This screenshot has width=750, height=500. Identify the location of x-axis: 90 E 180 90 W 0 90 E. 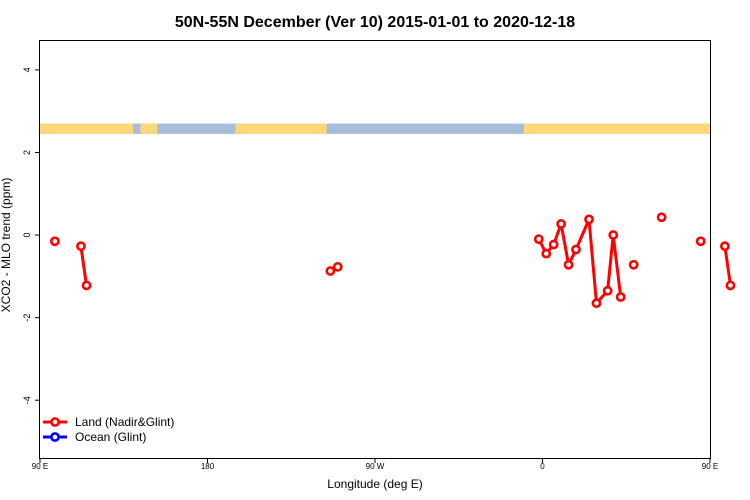
(375, 464).